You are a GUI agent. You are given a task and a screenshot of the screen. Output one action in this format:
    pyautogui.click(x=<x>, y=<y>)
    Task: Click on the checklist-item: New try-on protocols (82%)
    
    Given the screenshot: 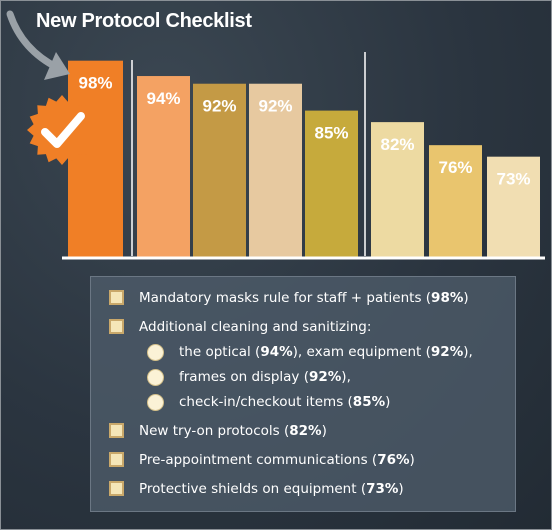 What is the action you would take?
    pyautogui.click(x=233, y=431)
    